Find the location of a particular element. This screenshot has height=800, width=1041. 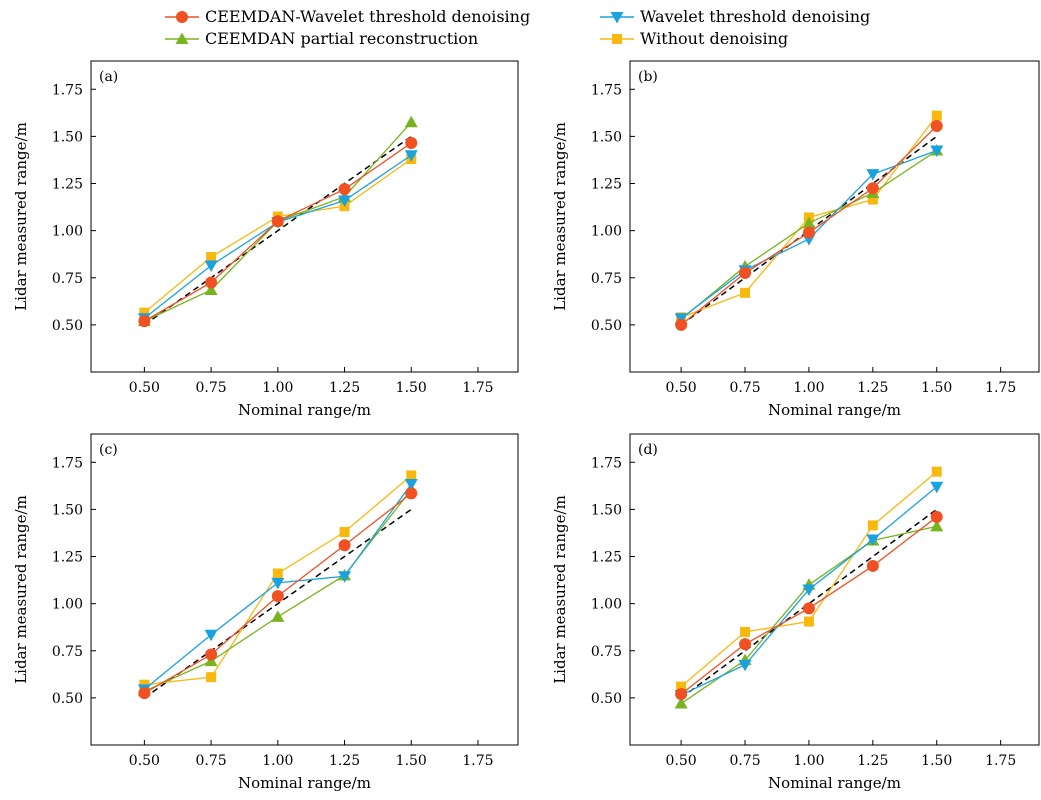

legend-entry: CEEMDAN partial reconstruction is located at coordinates (321, 38).